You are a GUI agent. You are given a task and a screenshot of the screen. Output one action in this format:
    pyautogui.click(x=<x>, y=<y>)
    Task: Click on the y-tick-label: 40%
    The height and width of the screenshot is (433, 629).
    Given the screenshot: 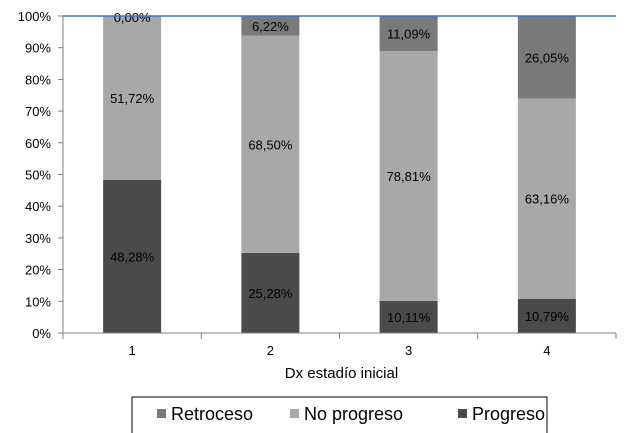 What is the action you would take?
    pyautogui.click(x=38, y=206)
    